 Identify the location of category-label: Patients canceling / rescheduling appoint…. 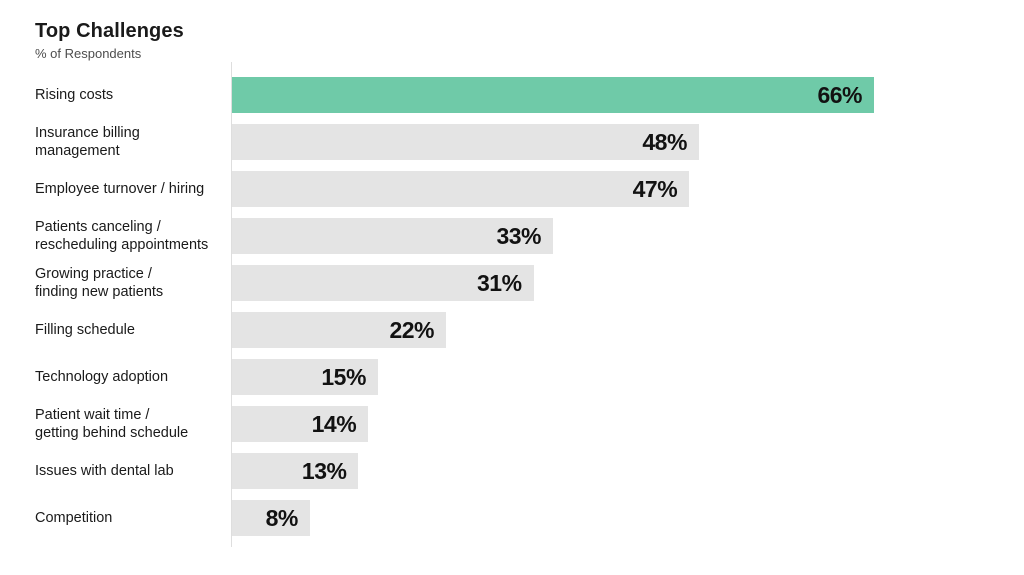
(122, 236).